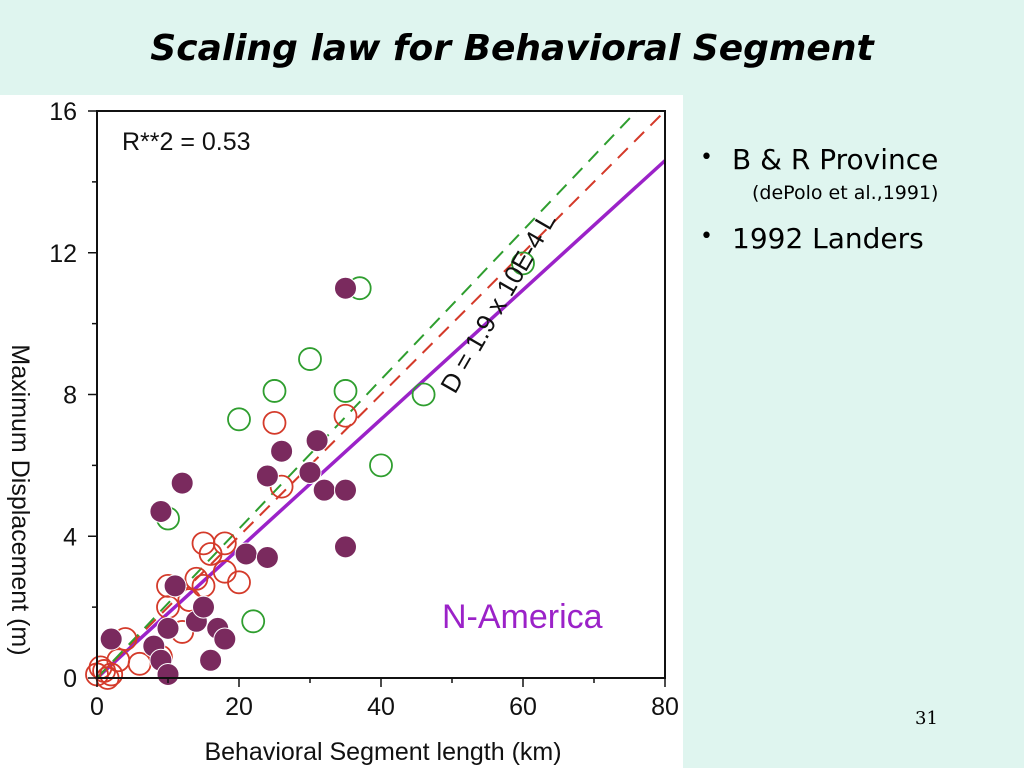 The image size is (1024, 768). Describe the element at coordinates (381, 707) in the screenshot. I see `x-tick-label: 40` at that location.